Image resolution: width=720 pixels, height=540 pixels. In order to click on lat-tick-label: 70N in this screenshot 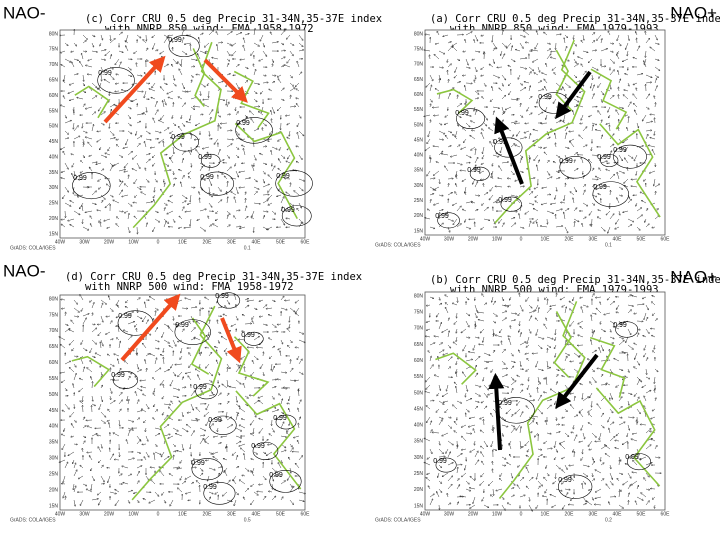, I will do `click(419, 329)`.